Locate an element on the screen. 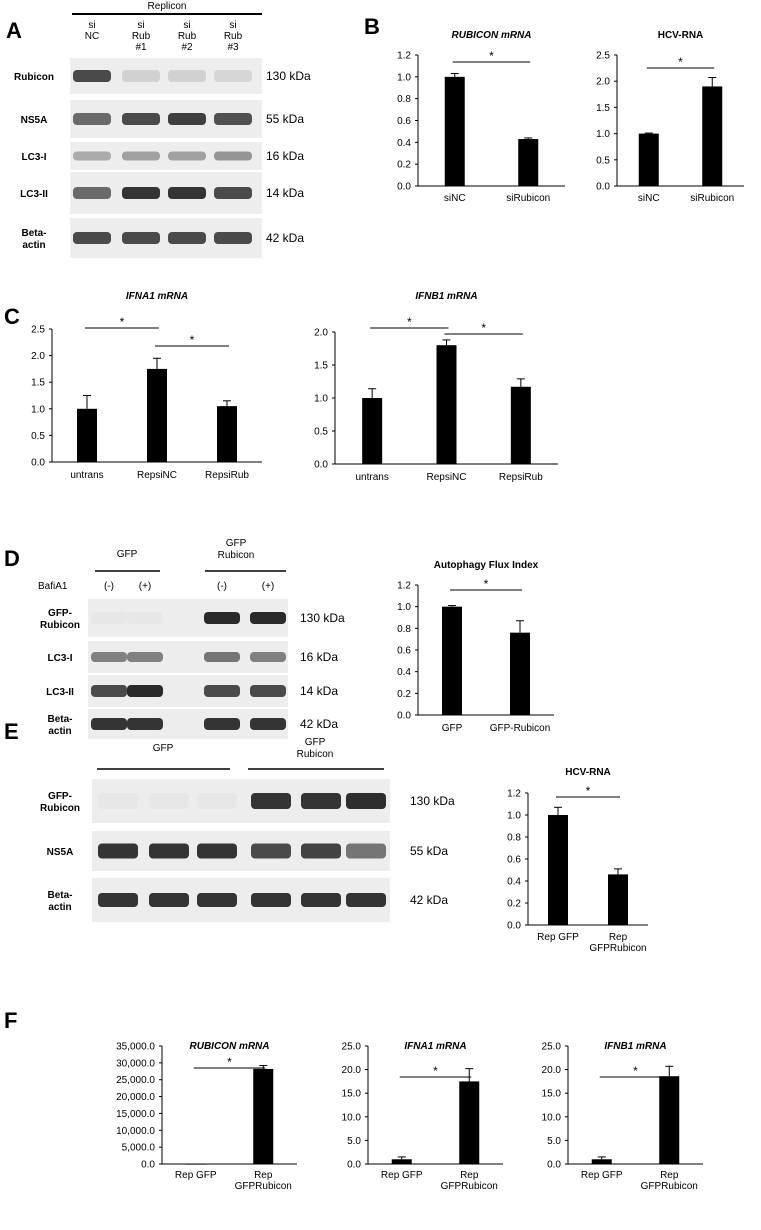 Image resolution: width=761 pixels, height=1230 pixels. chart-f1-tick-label-6: 30,000.0 is located at coordinates (135, 1063).